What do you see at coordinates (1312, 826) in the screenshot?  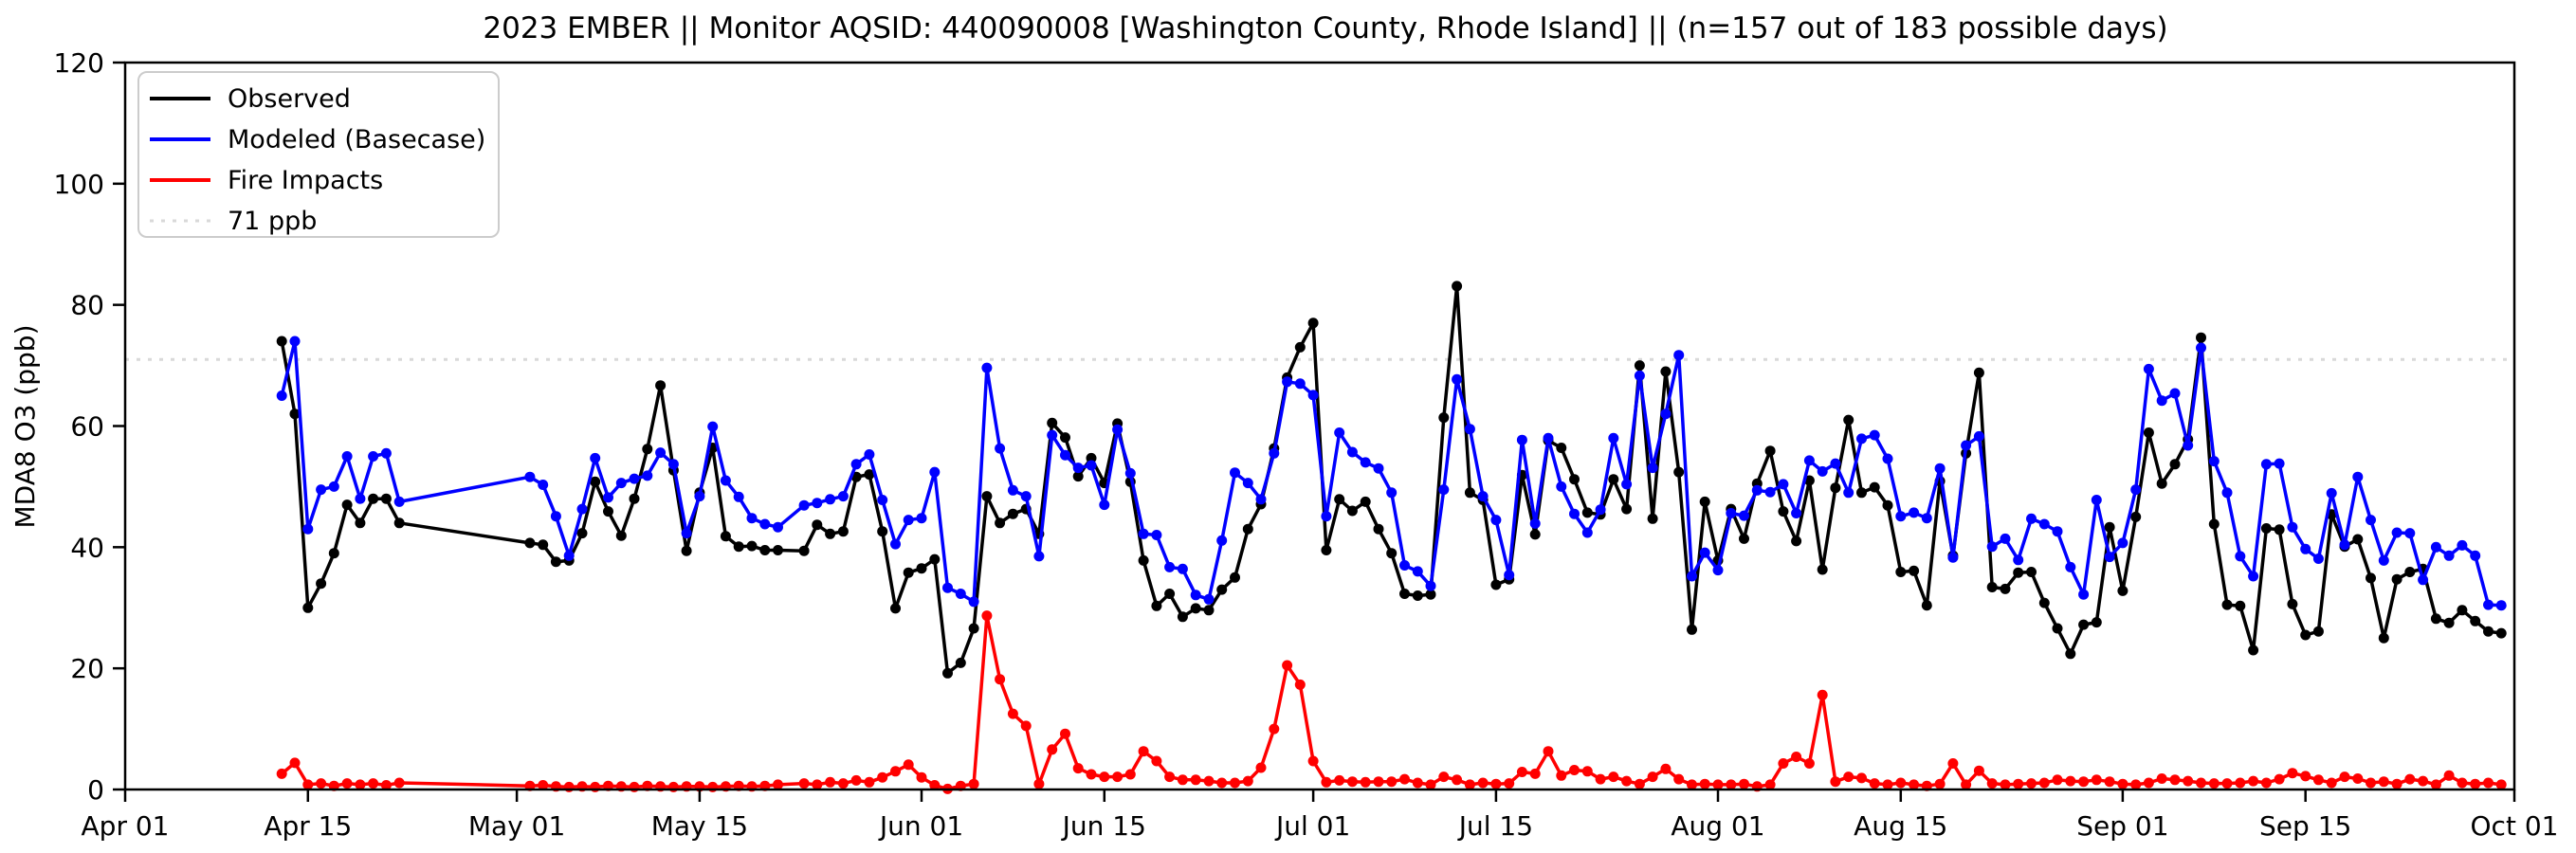 I see `x-tick-label: Jul 01` at bounding box center [1312, 826].